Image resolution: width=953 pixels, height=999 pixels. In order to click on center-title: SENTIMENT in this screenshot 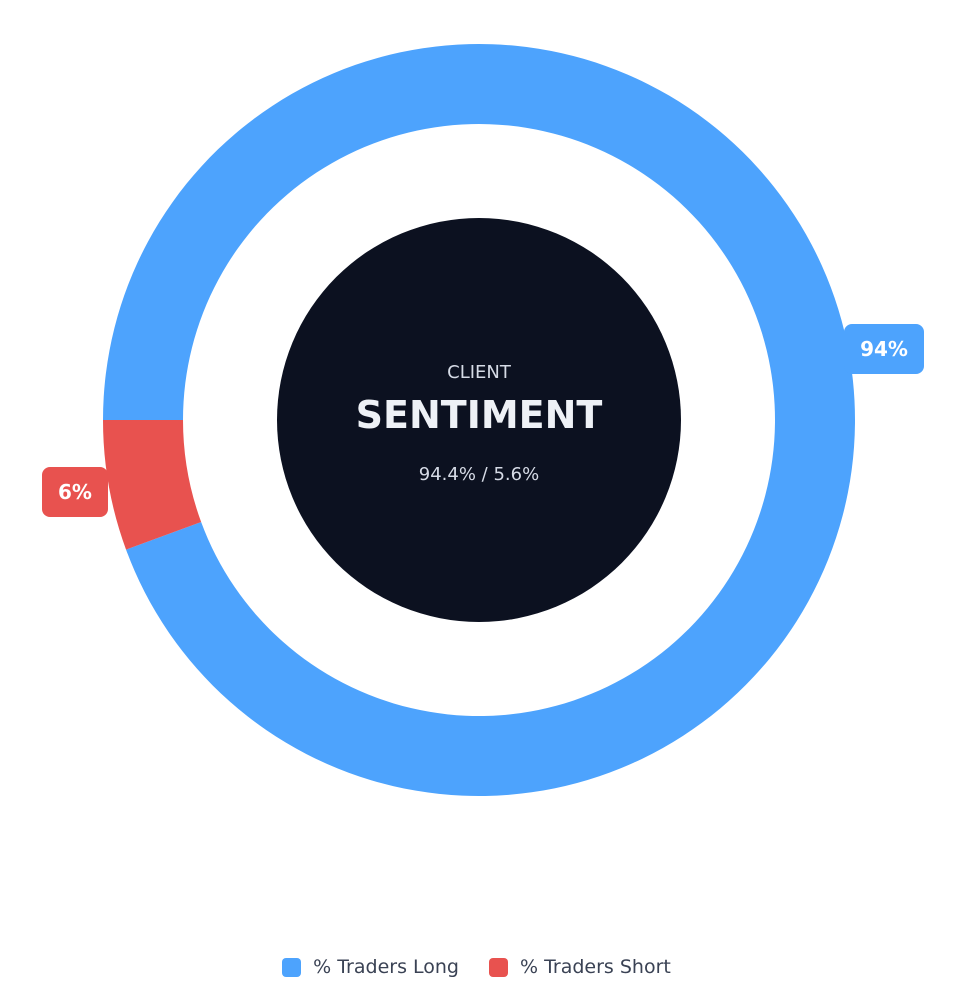, I will do `click(479, 415)`.